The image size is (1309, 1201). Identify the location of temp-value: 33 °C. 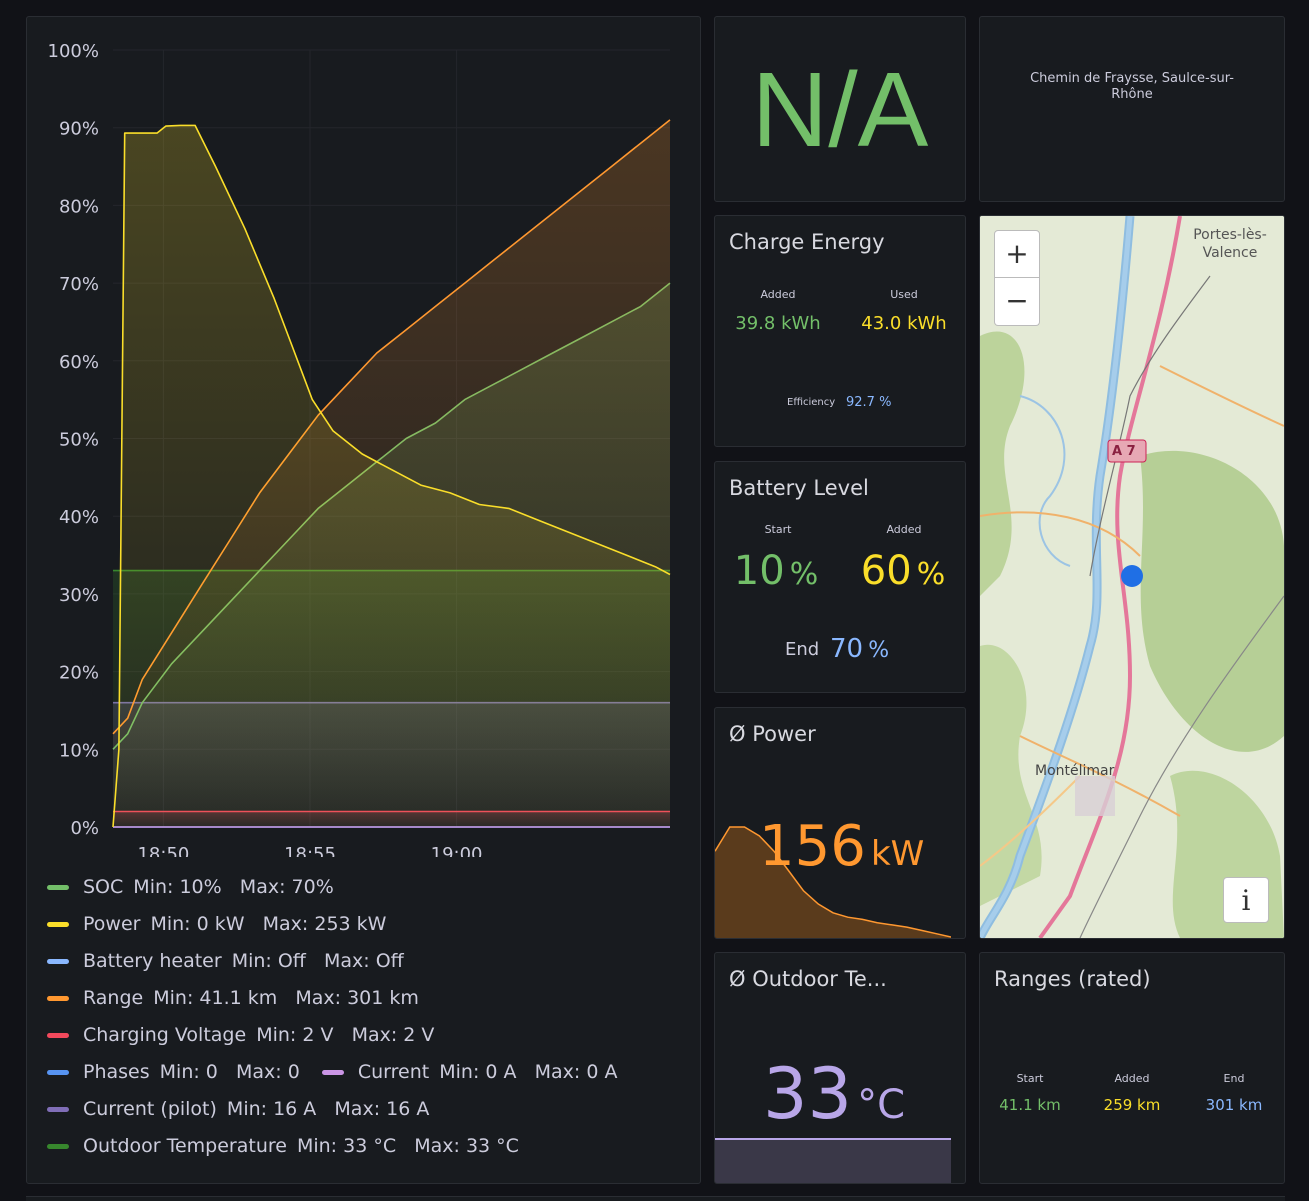
(834, 1094).